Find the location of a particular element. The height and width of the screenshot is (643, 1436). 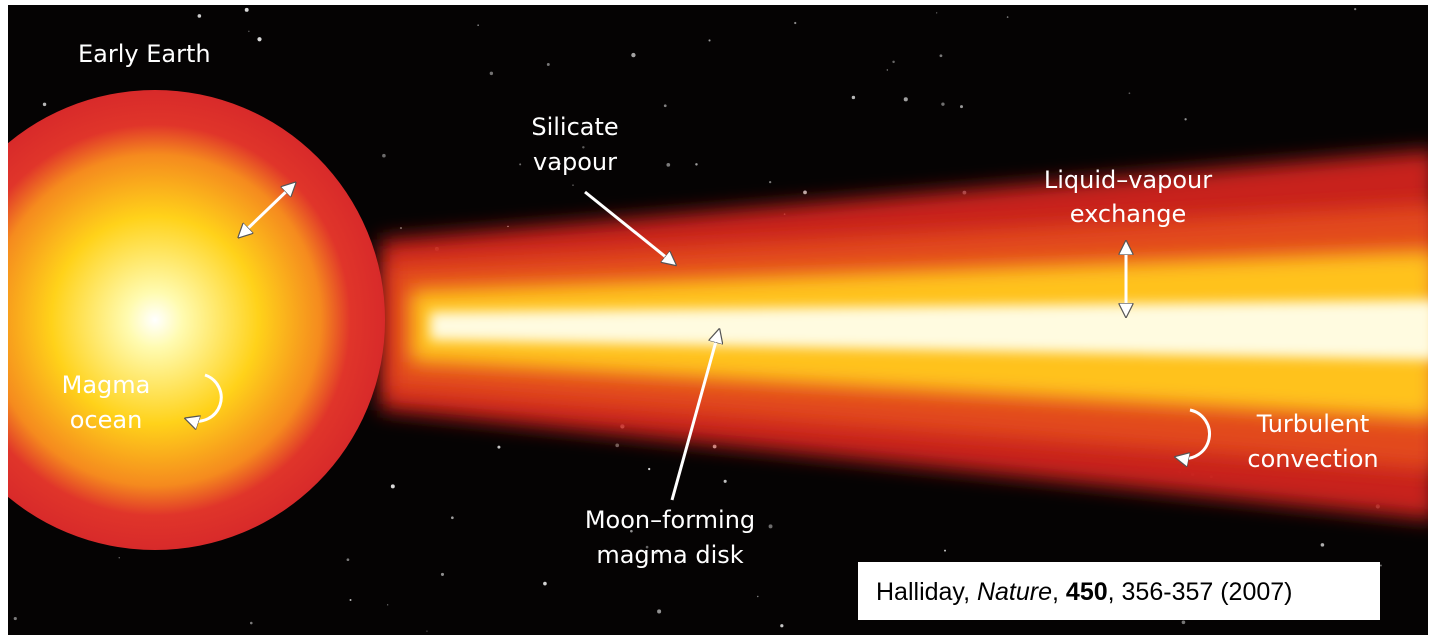

label: exchange is located at coordinates (1128, 214).